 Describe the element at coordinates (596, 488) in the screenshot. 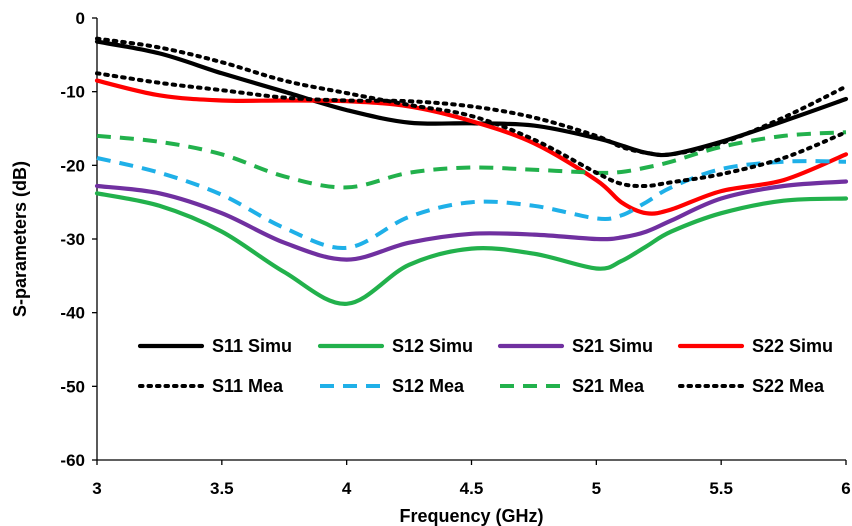

I see `x-tick-label: 5` at that location.